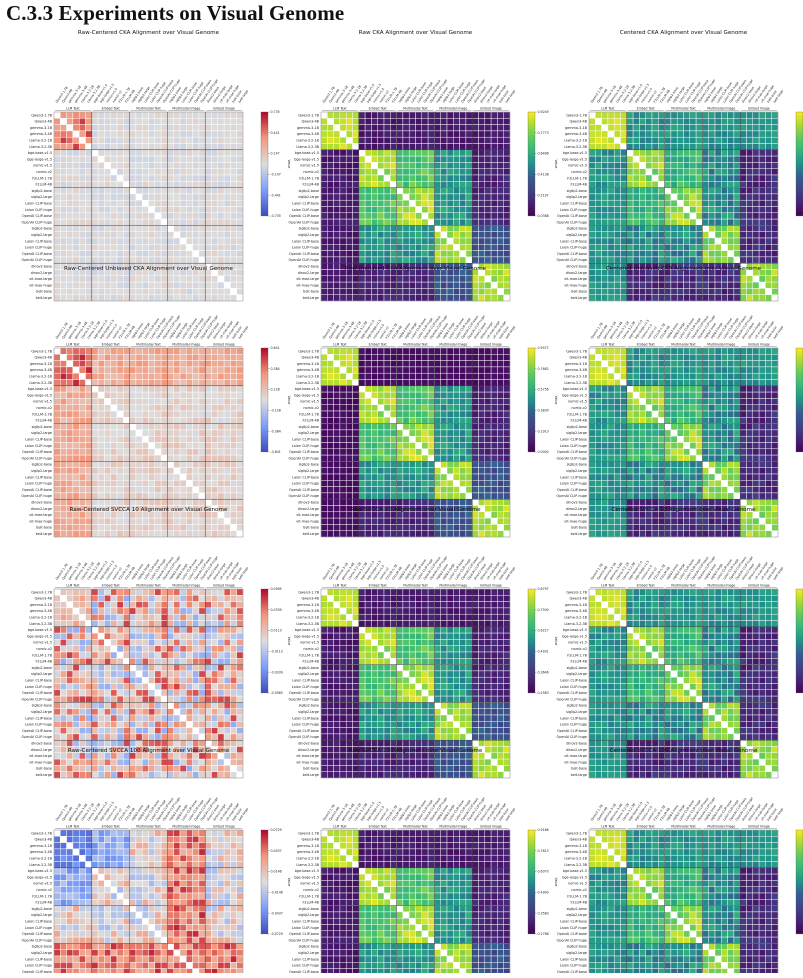 The height and width of the screenshot is (978, 803). I want to click on colorbar-tick-label: 0.7662, so click(543, 369).